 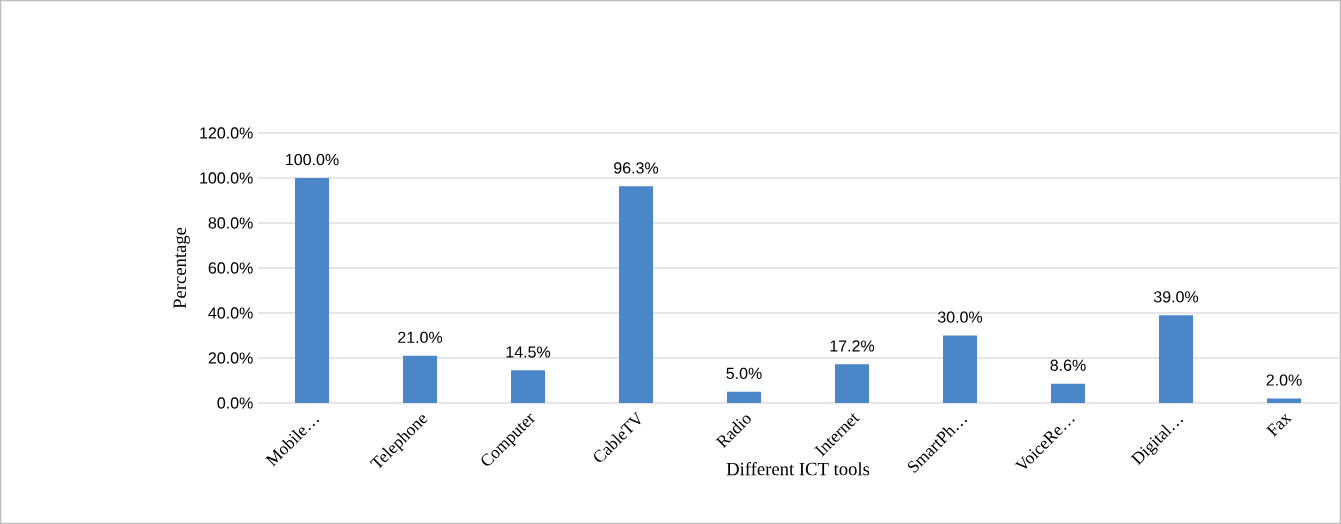 What do you see at coordinates (230, 223) in the screenshot?
I see `y-tick-label: 80.0%` at bounding box center [230, 223].